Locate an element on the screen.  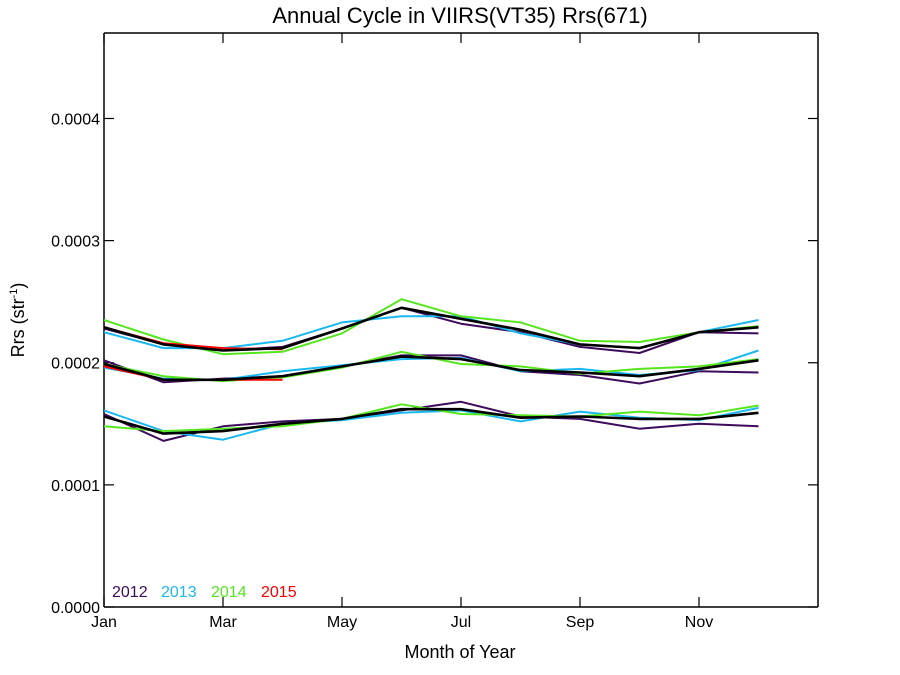
y-axis-label-superscript: -1 is located at coordinates (14, 294).